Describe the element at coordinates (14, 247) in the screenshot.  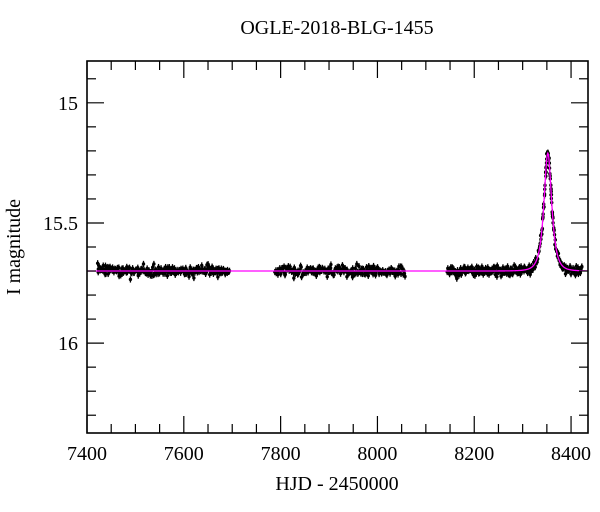
I see `y-axis-label: I magnitude` at that location.